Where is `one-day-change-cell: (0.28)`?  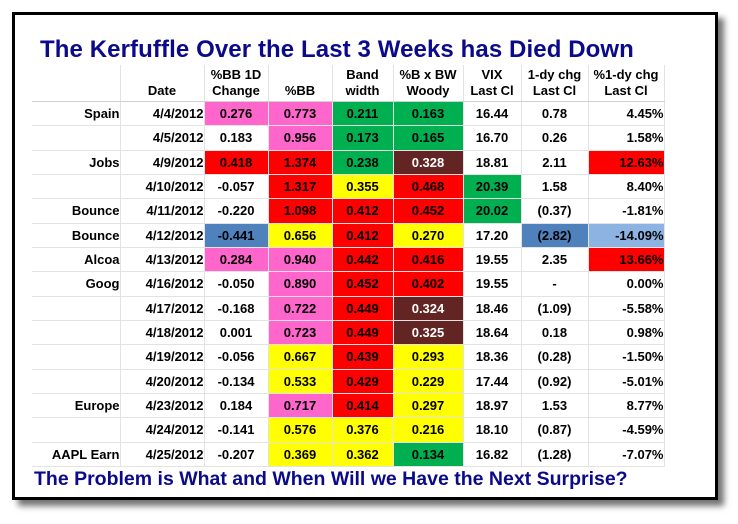 one-day-change-cell: (0.28) is located at coordinates (555, 357).